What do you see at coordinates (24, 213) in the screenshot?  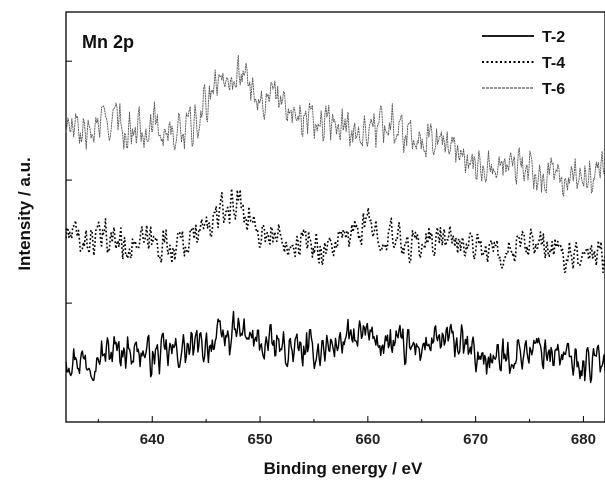 I see `y-axis-label: Intensity / a.u.` at bounding box center [24, 213].